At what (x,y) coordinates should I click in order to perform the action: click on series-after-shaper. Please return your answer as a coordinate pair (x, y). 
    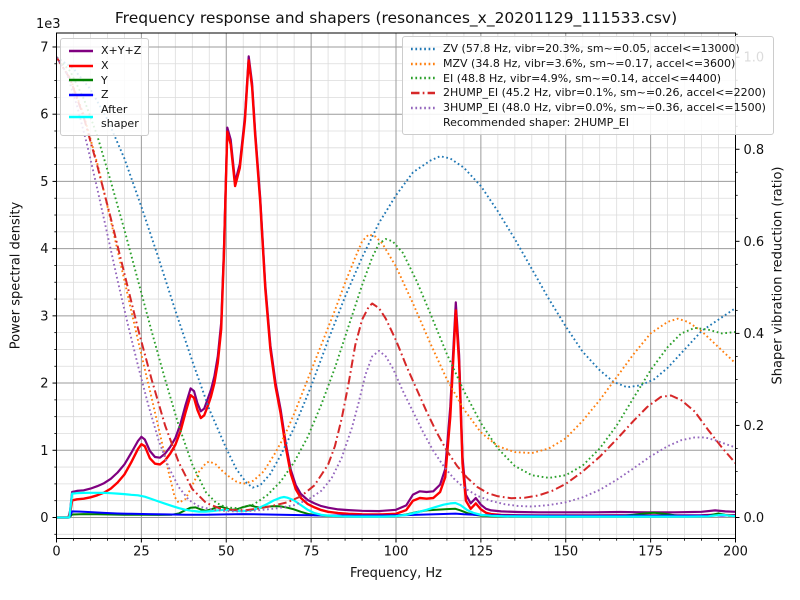
    Looking at the image, I should click on (396, 505).